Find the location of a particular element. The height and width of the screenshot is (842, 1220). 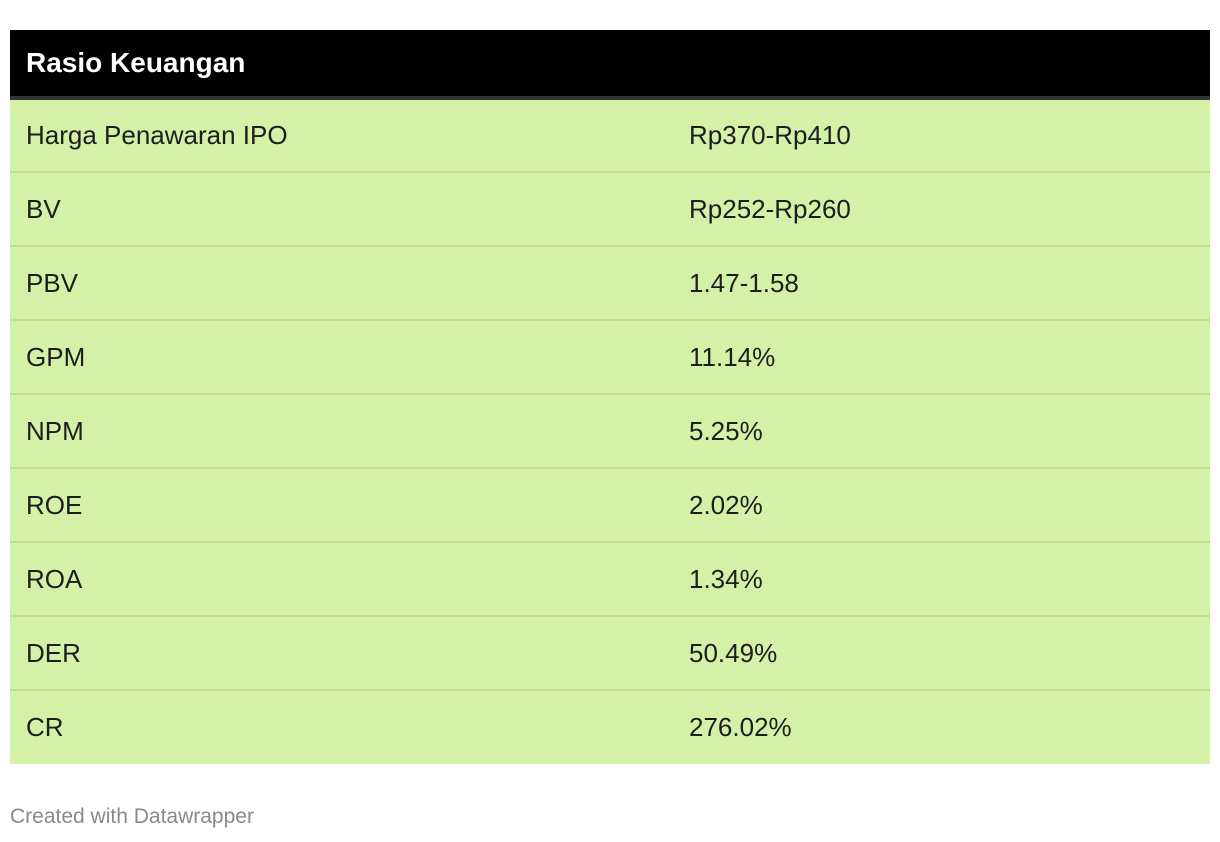

row-label: GPM is located at coordinates (341, 357).